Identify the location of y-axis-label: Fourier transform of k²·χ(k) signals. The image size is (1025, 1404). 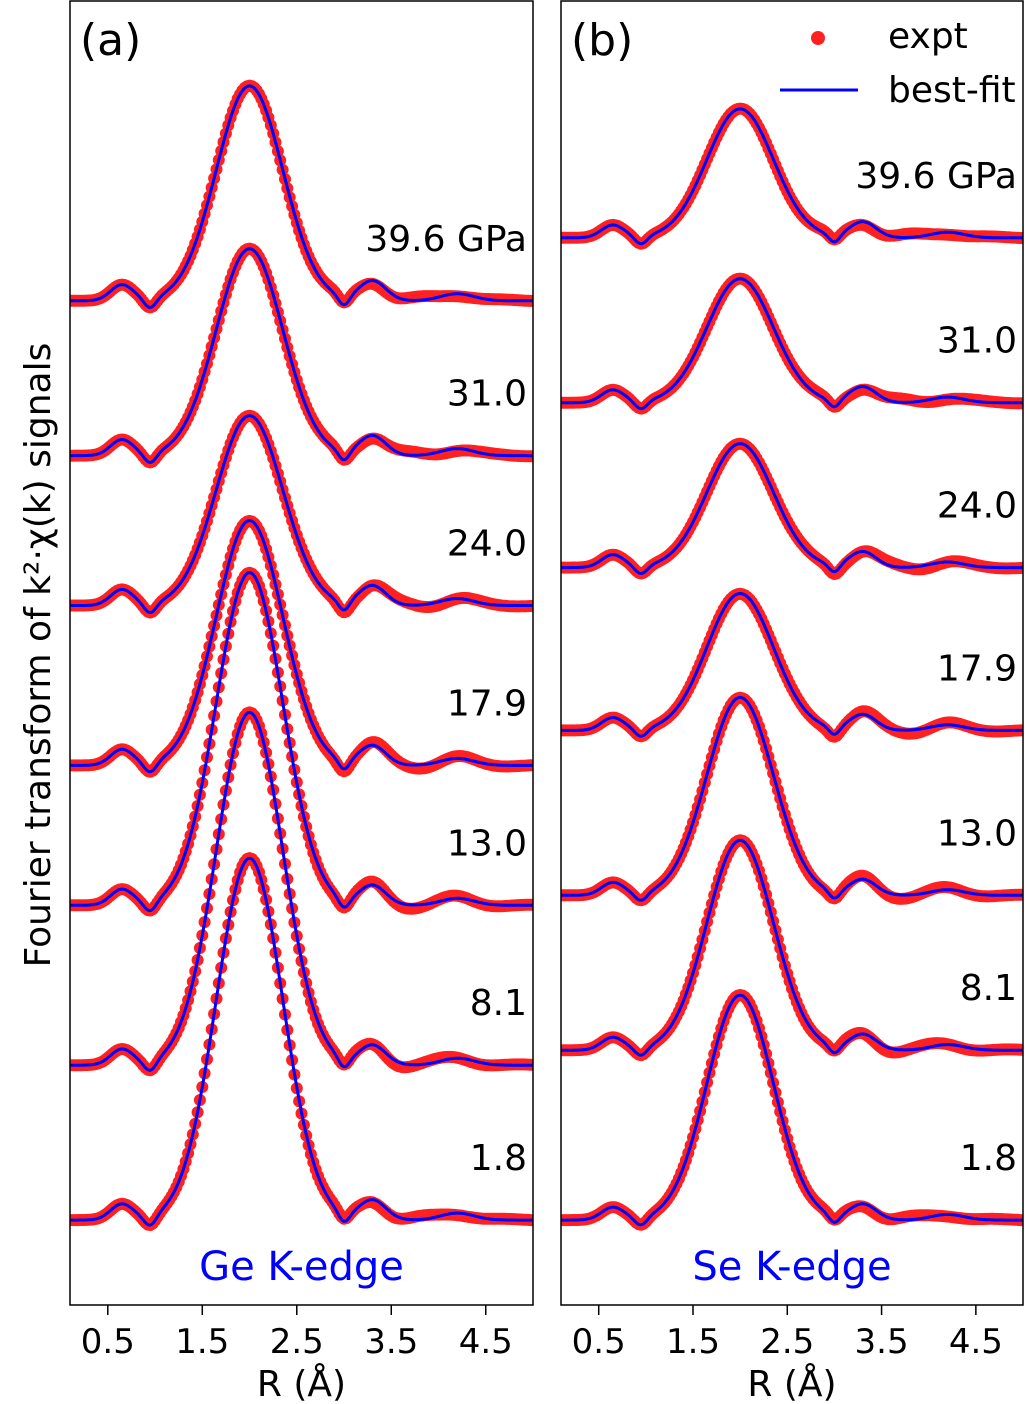
(38, 655).